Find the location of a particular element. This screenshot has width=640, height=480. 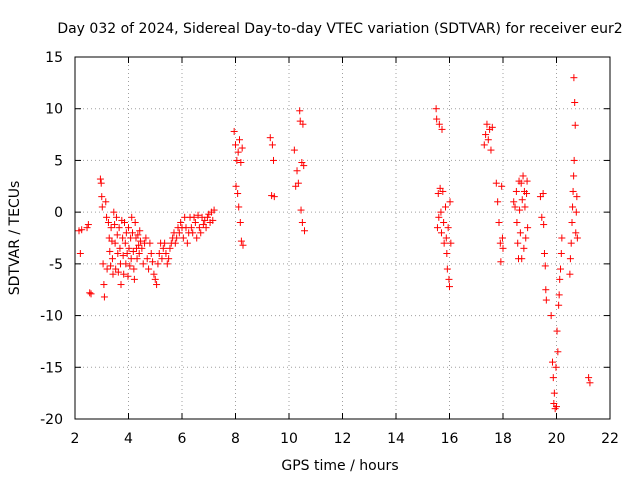

x-tick-label: 16 is located at coordinates (450, 439).